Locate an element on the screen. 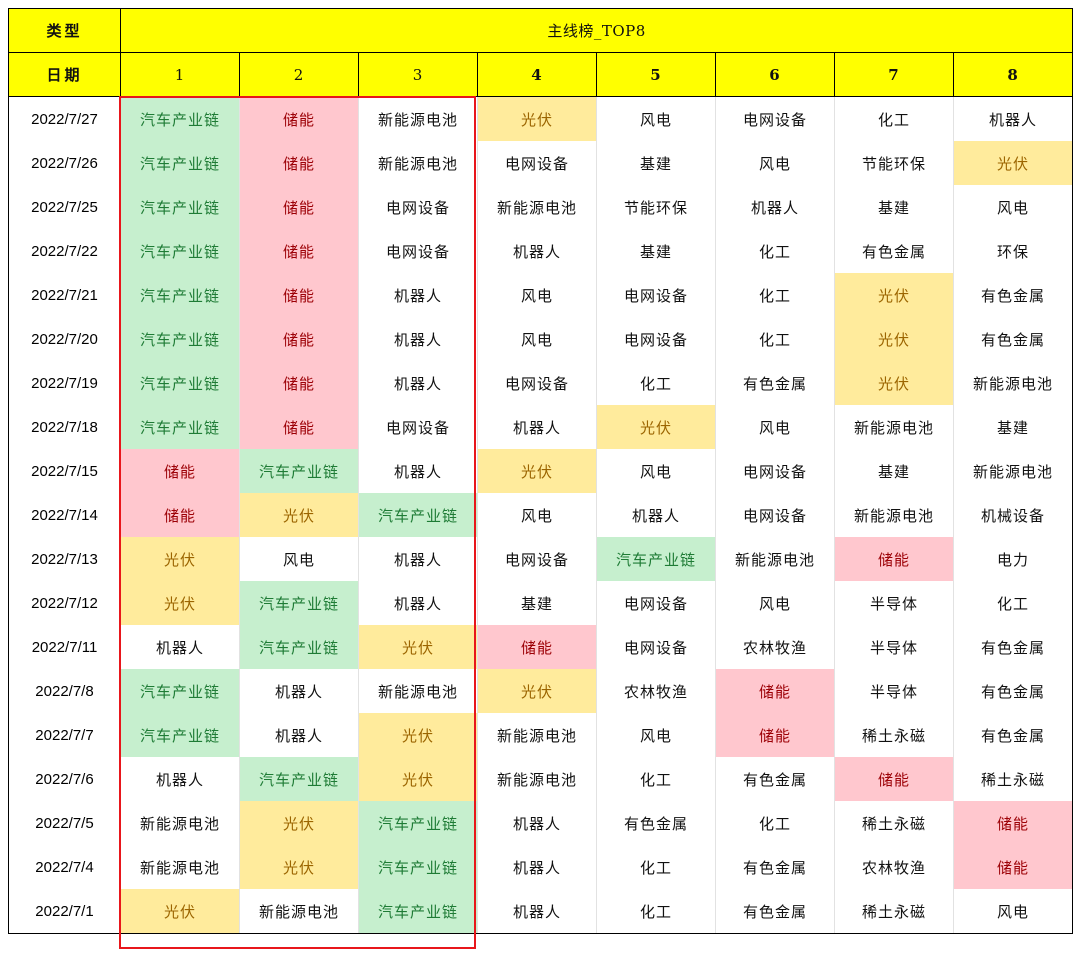 The height and width of the screenshot is (958, 1080). date-cell: 2022/7/13 is located at coordinates (64, 559).